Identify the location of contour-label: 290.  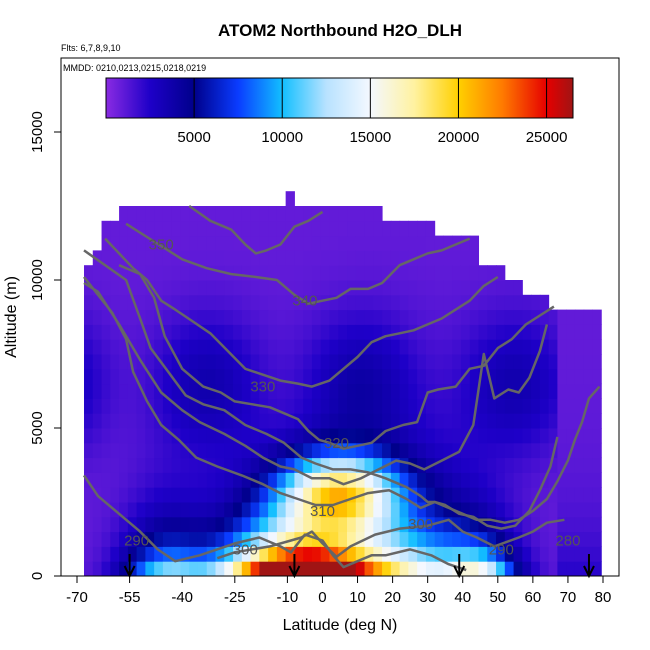
(501, 549).